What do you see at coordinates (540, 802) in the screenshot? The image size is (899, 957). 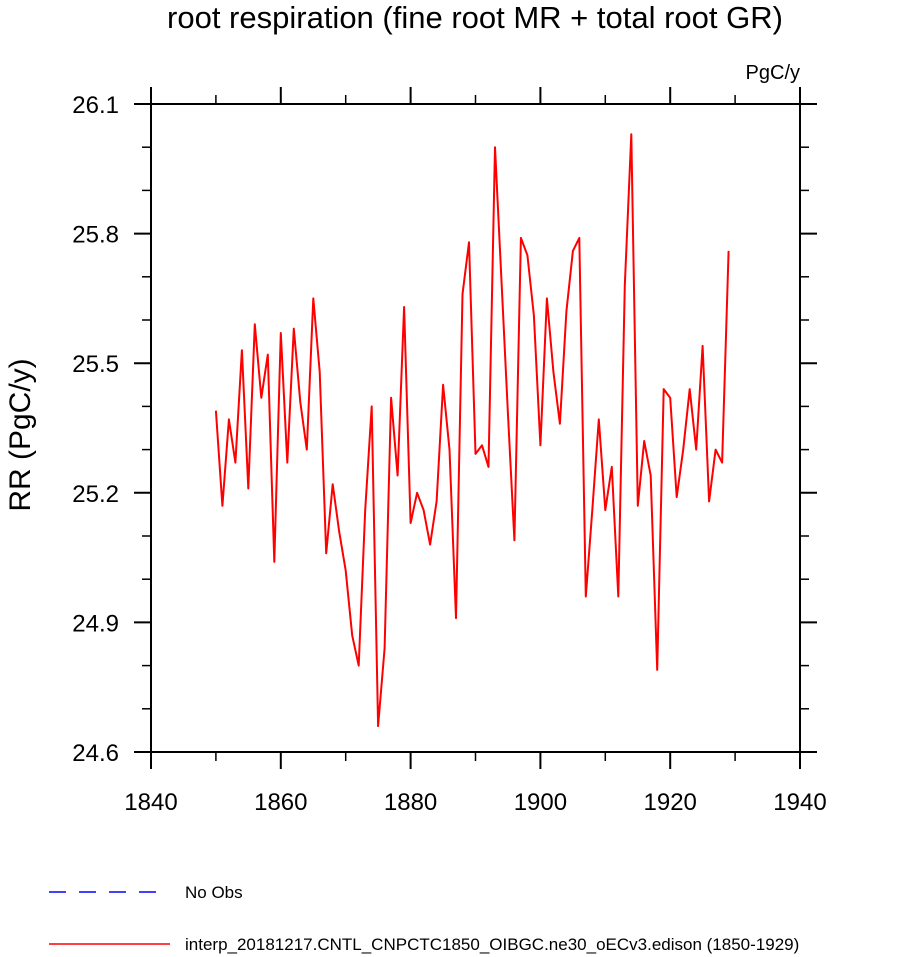 I see `x-tick-label: 1900` at bounding box center [540, 802].